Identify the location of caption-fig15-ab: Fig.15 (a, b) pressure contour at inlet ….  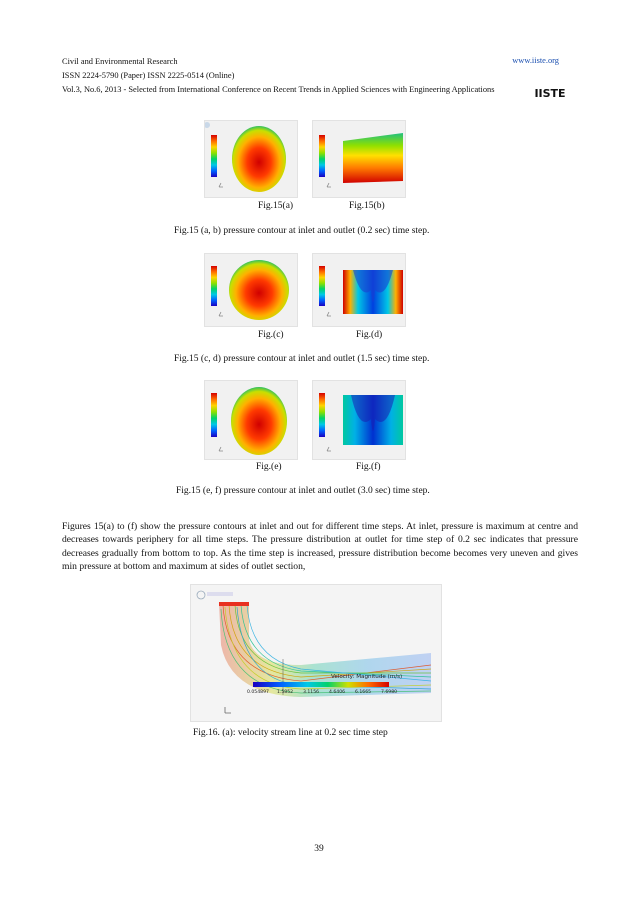
(302, 231).